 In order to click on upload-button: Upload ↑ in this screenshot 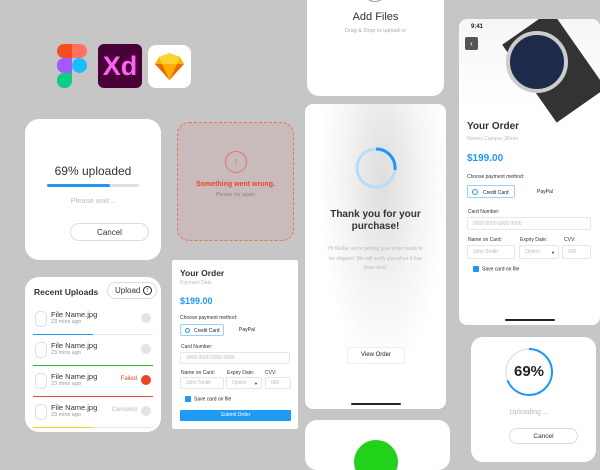, I will do `click(132, 290)`.